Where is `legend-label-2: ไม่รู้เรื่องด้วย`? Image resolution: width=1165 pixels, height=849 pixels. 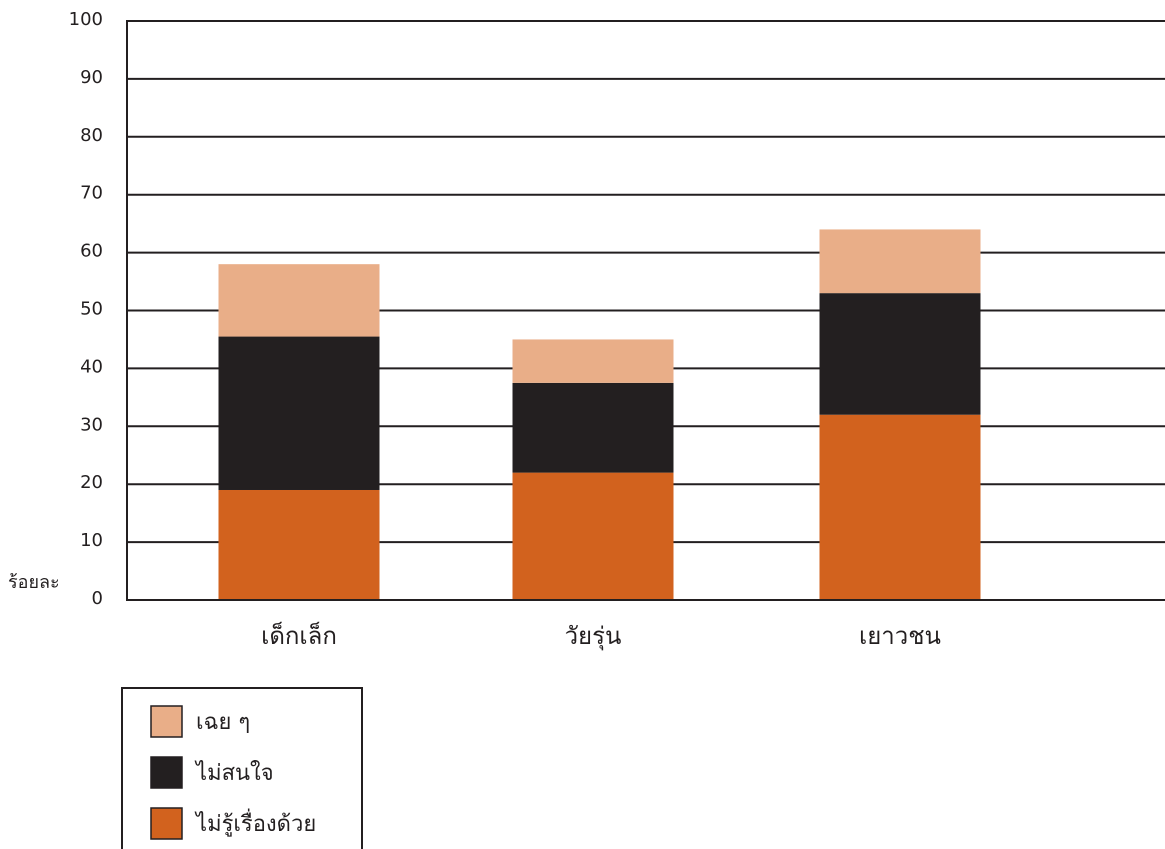 legend-label-2: ไม่รู้เรื่องด้วย is located at coordinates (255, 822).